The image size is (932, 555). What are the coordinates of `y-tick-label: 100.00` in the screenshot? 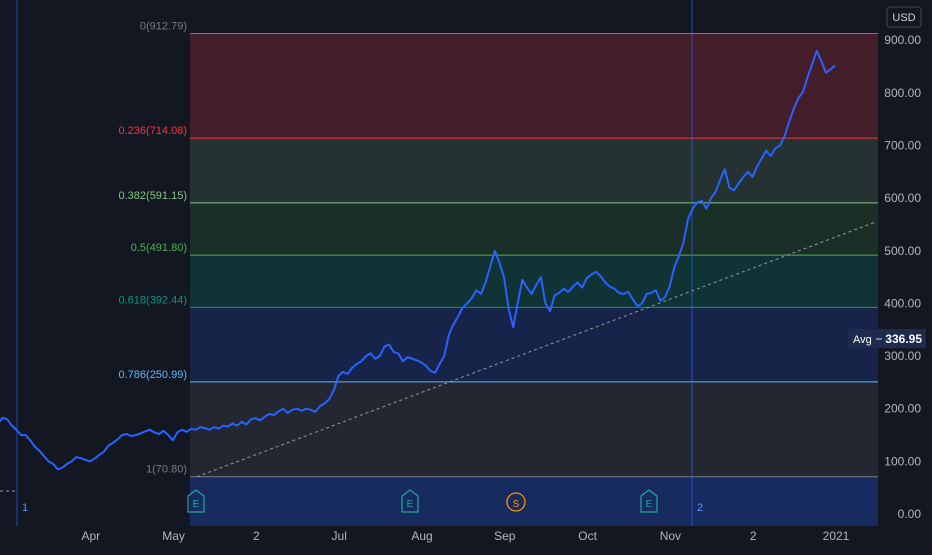 It's located at (902, 461).